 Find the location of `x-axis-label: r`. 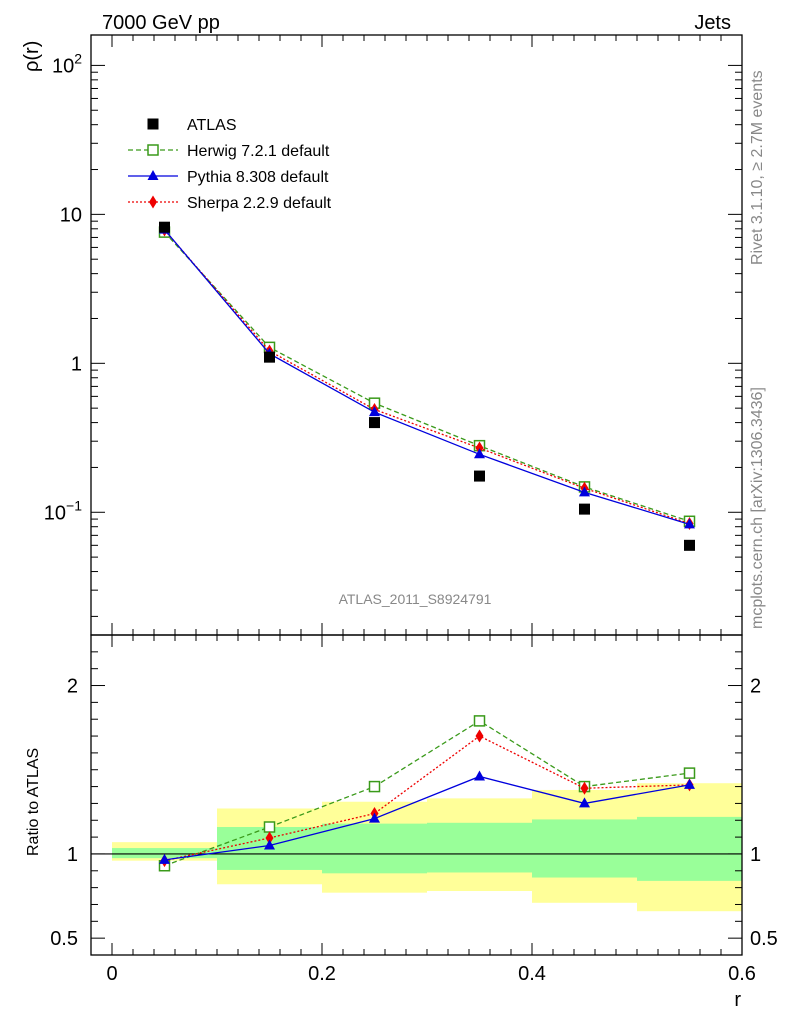

x-axis-label: r is located at coordinates (737, 1000).